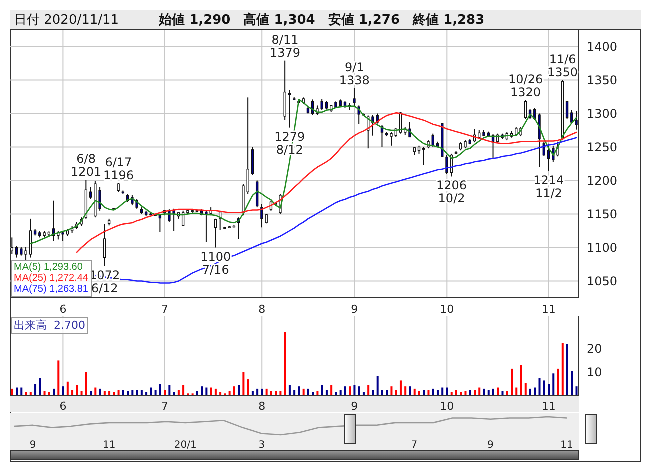 The image size is (653, 470). I want to click on y-tick-label: 1250, so click(602, 147).